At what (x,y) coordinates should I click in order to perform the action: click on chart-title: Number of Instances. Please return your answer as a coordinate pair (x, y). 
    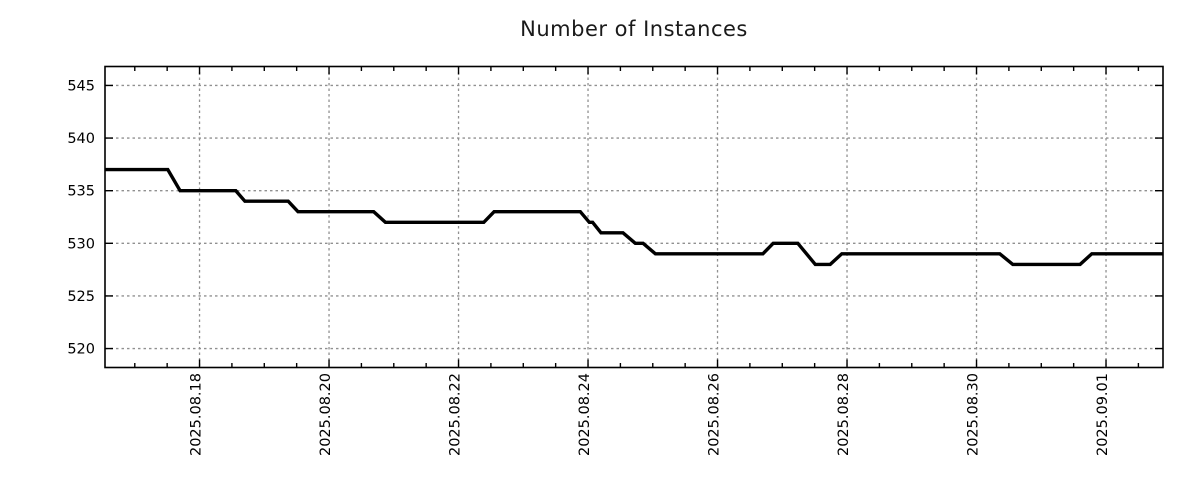
    Looking at the image, I should click on (634, 29).